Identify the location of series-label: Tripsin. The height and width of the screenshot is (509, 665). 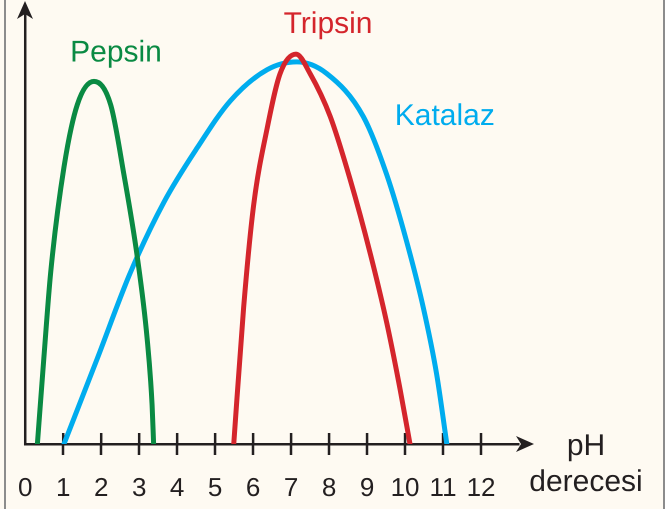
(328, 23).